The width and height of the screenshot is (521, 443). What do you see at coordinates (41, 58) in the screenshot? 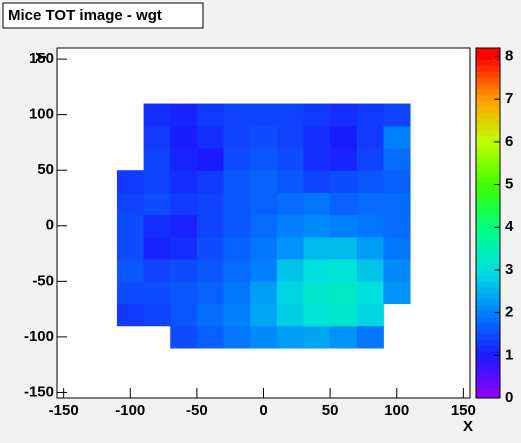
I see `y-tick-label: 150` at bounding box center [41, 58].